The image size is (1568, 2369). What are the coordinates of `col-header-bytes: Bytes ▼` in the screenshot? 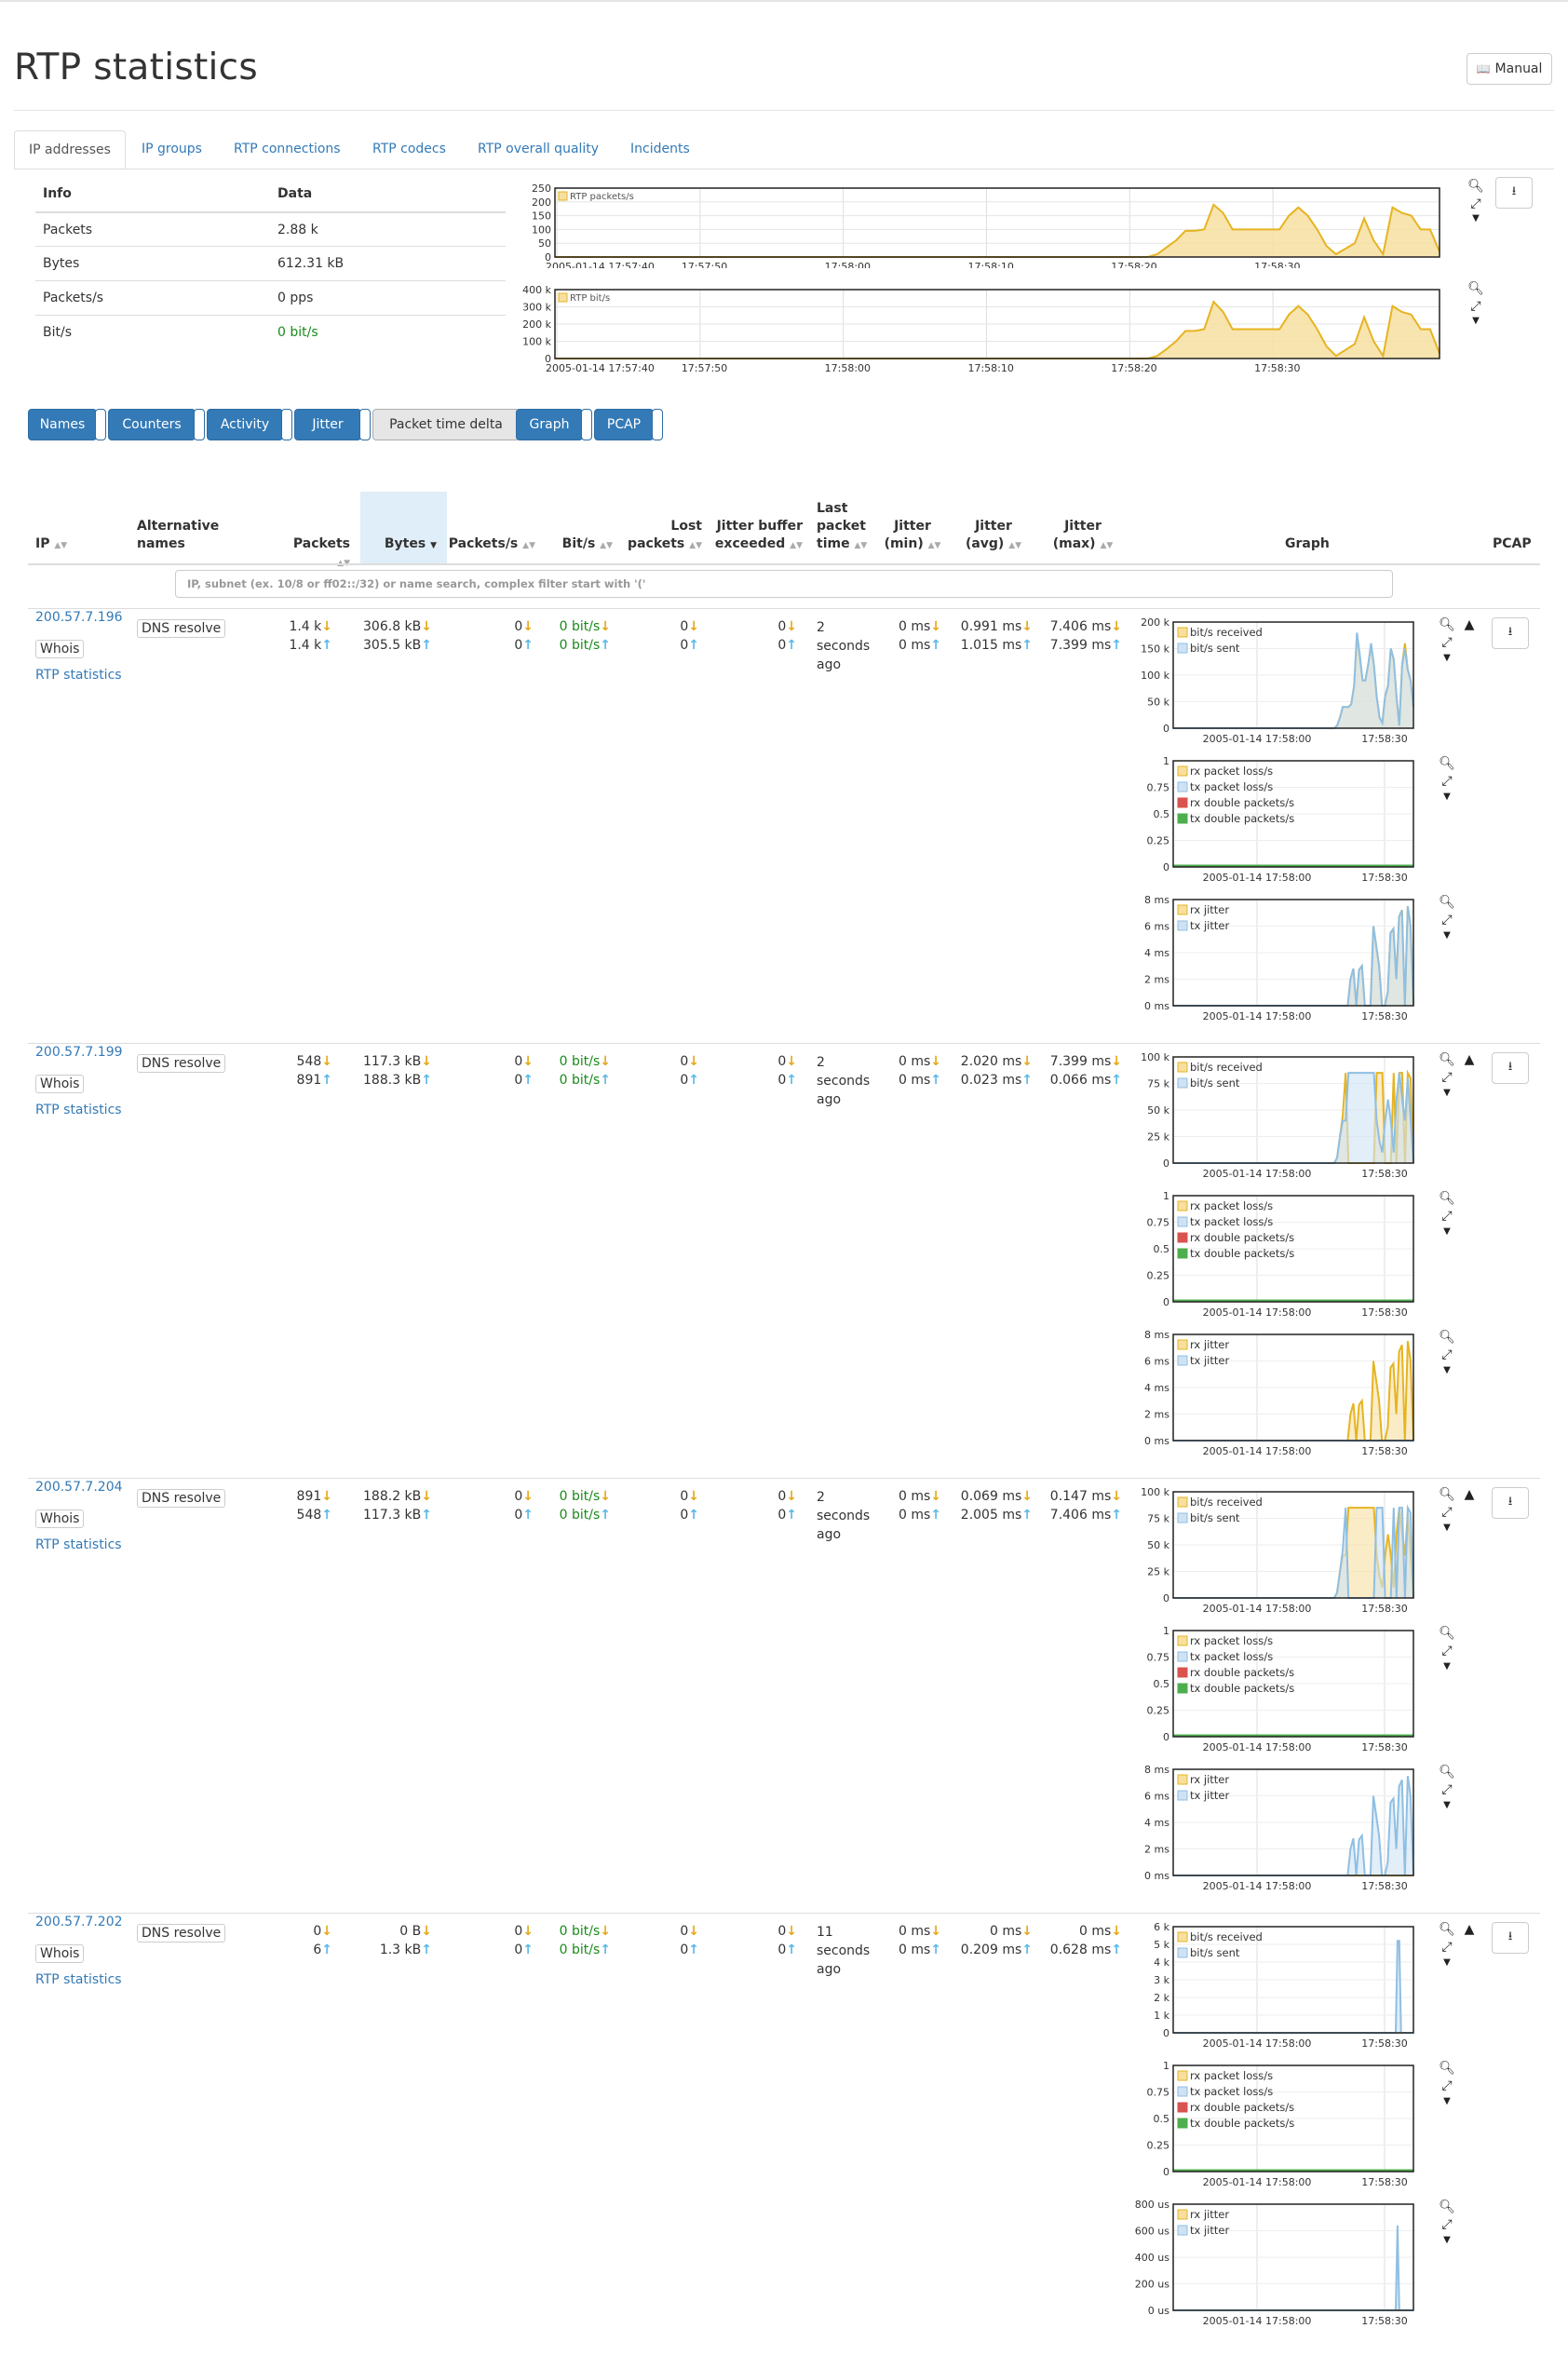 It's located at (398, 545).